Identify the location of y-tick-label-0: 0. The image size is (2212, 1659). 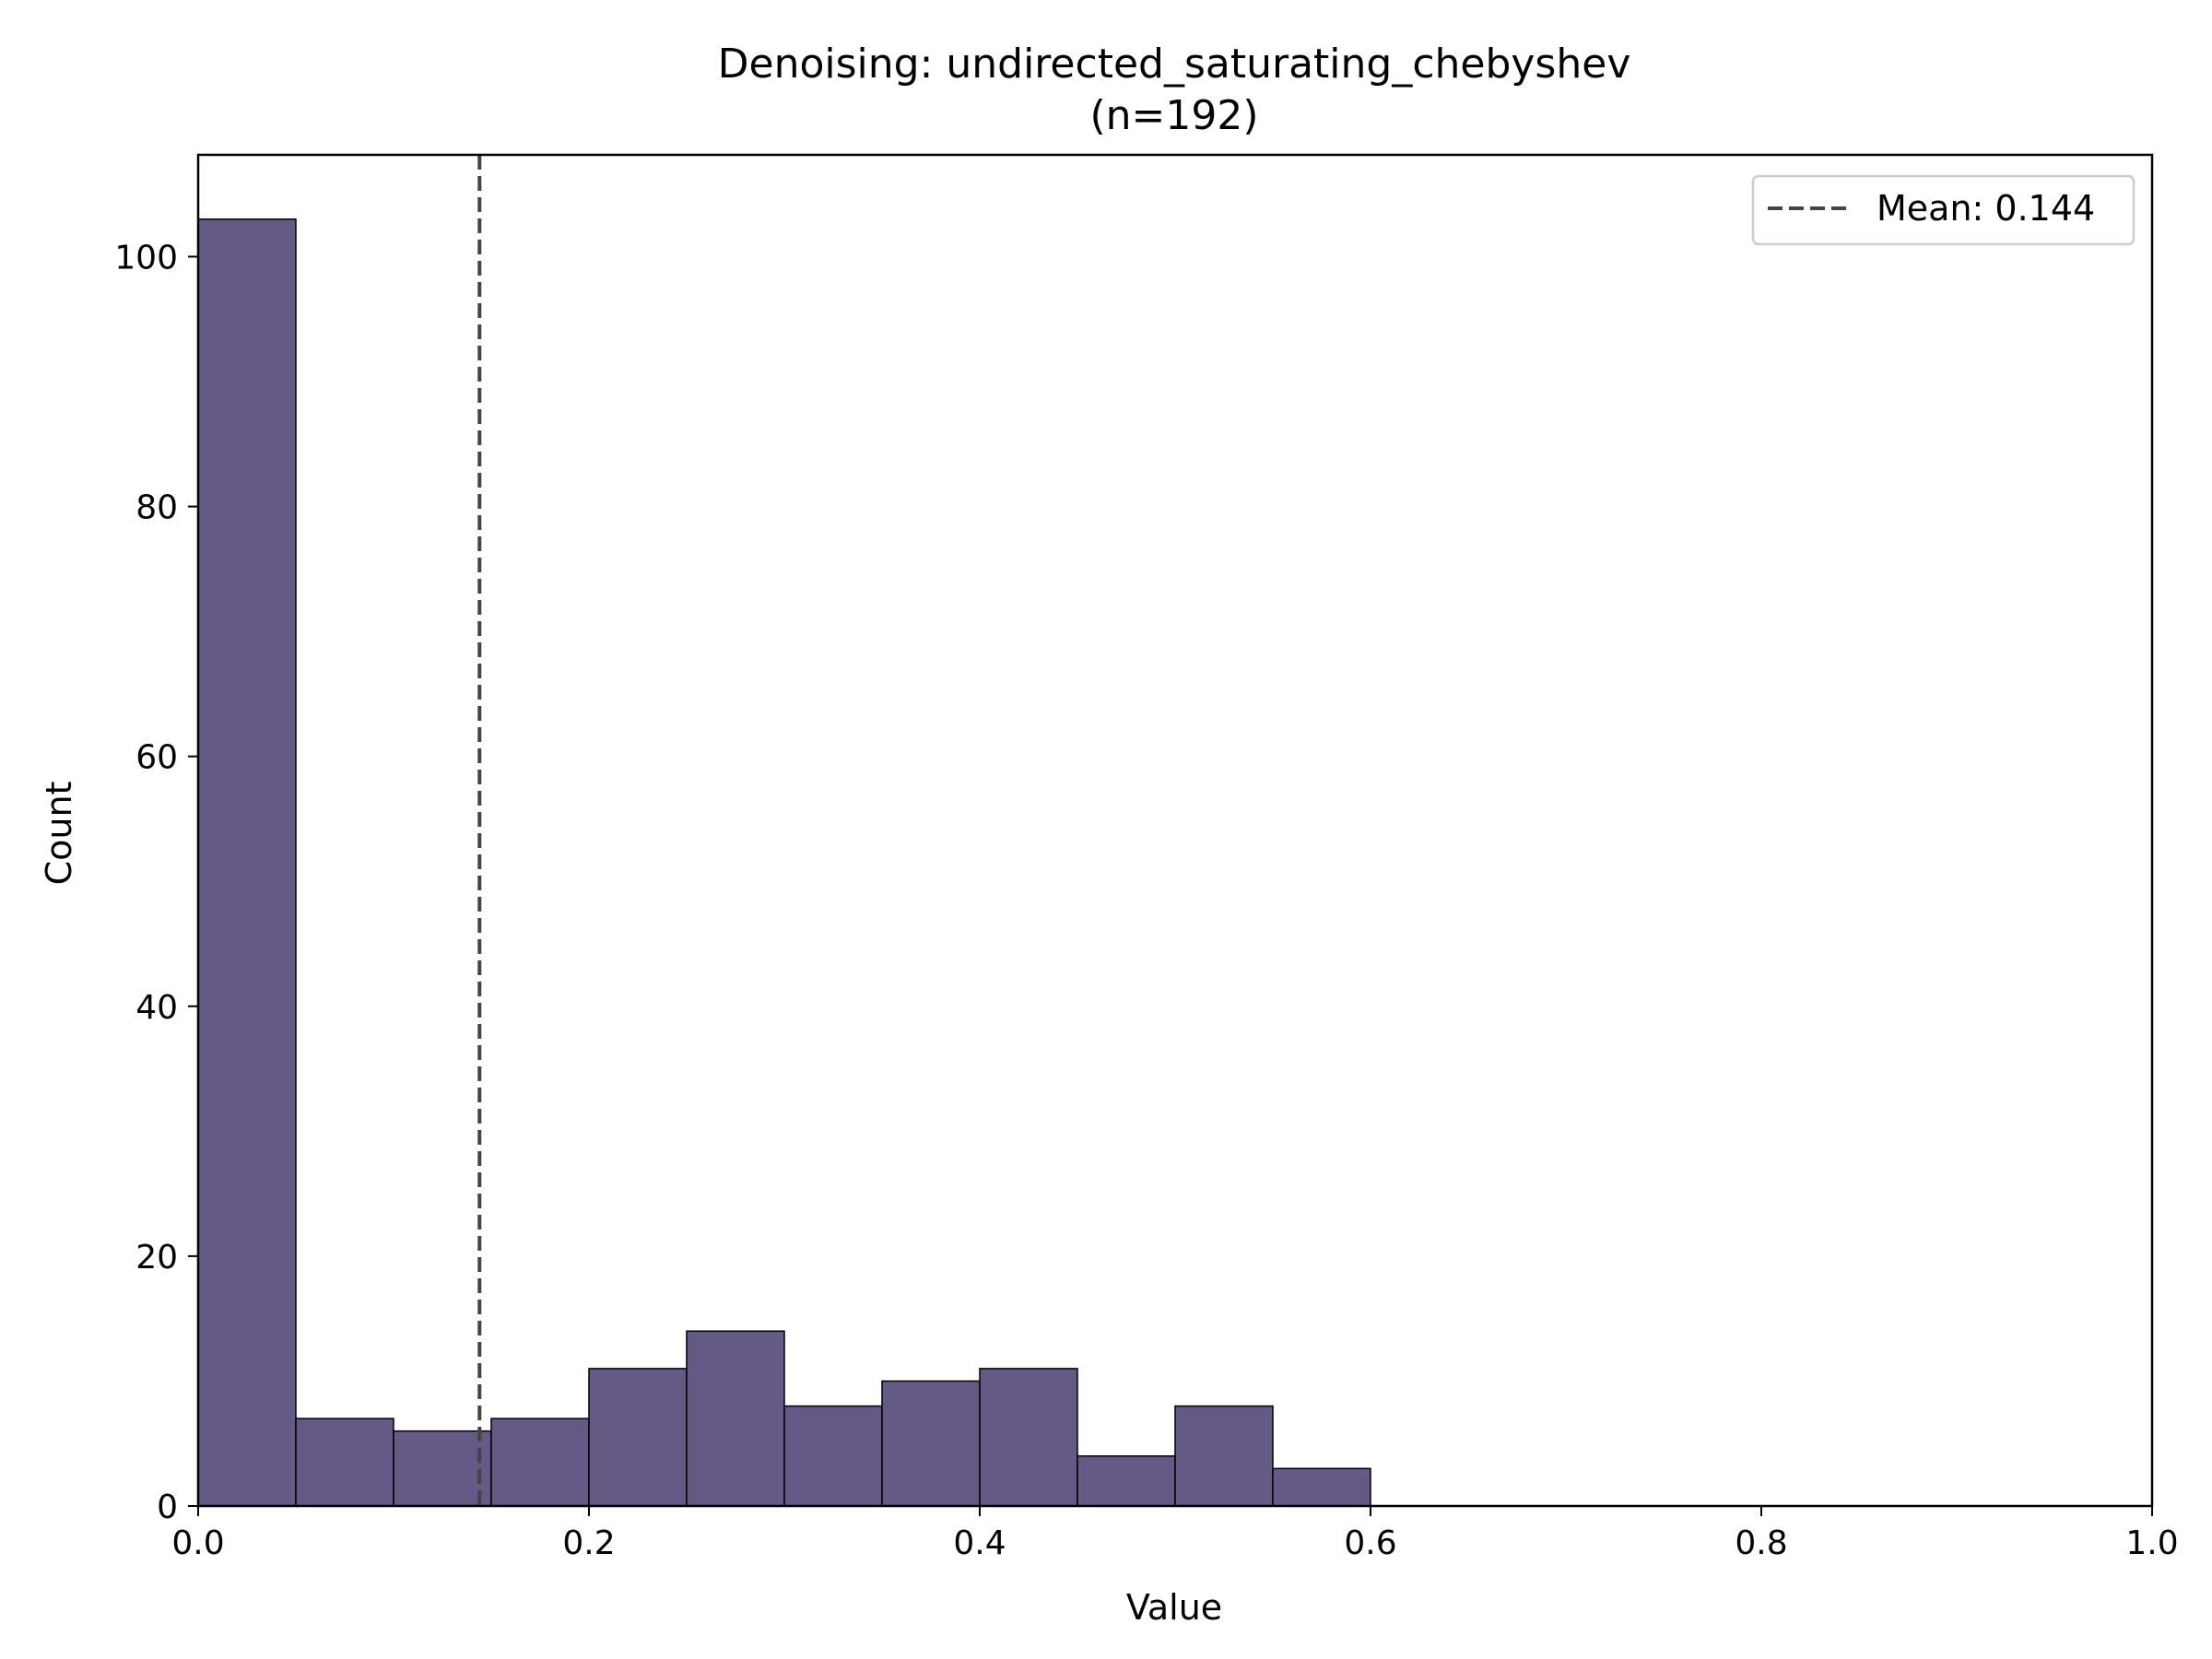
(167, 1507).